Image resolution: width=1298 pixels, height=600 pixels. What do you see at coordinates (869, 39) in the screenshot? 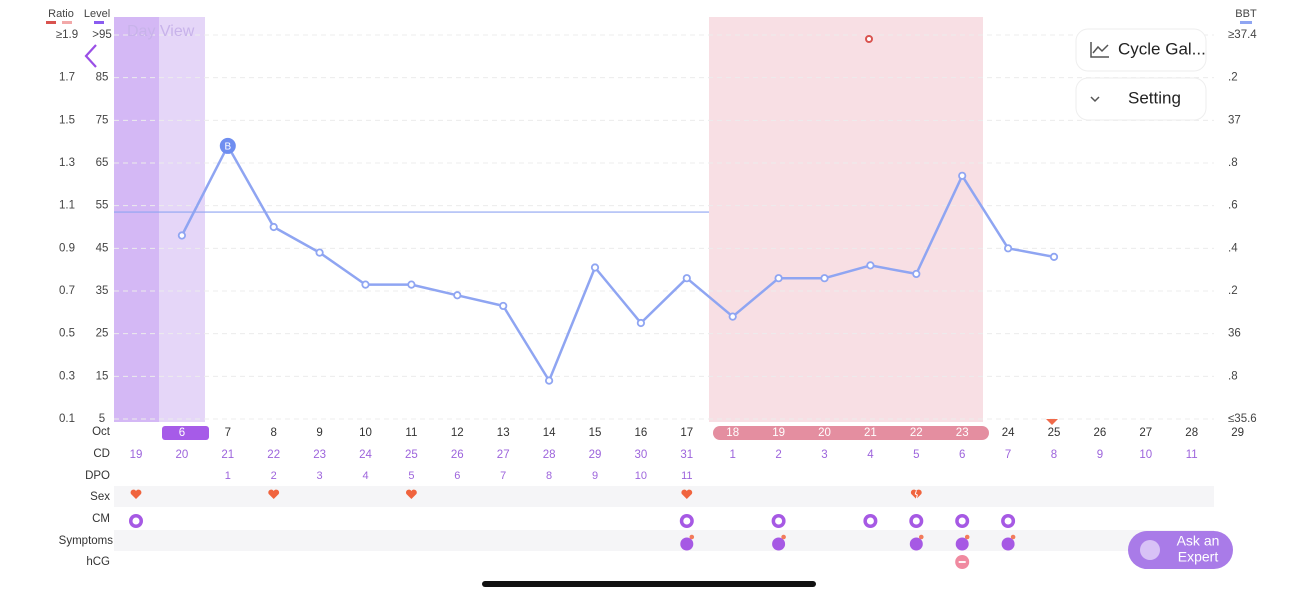
I see `marker` at bounding box center [869, 39].